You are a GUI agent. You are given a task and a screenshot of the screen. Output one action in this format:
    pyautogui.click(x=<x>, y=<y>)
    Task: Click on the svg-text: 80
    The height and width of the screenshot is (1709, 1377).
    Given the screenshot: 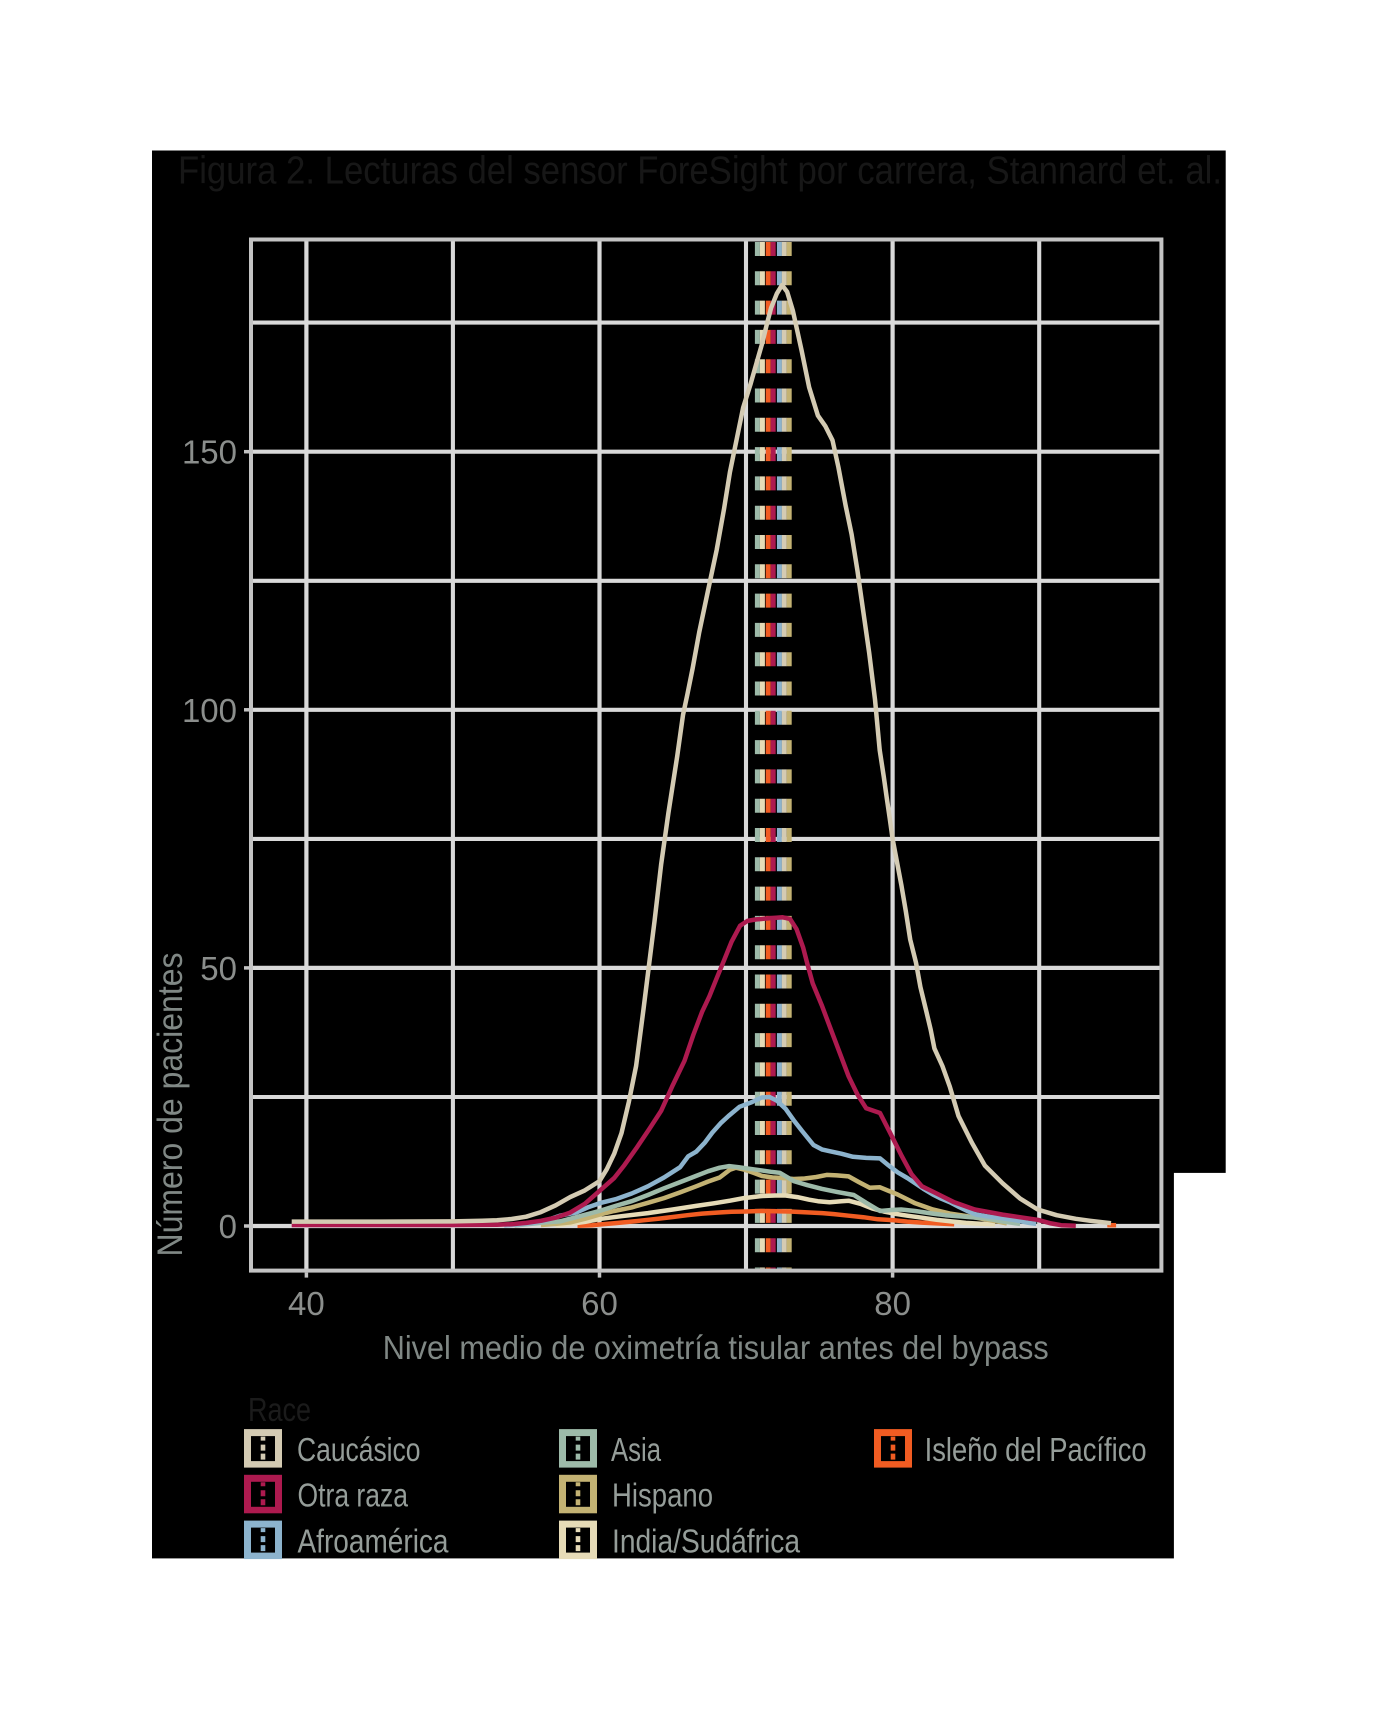 What is the action you would take?
    pyautogui.click(x=892, y=1303)
    